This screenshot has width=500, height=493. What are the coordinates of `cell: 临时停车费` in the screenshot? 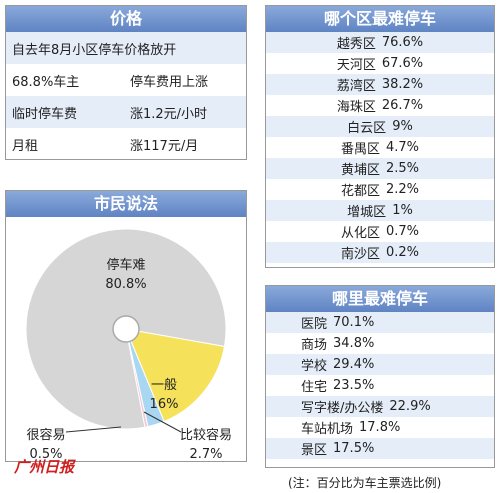 It's located at (45, 114).